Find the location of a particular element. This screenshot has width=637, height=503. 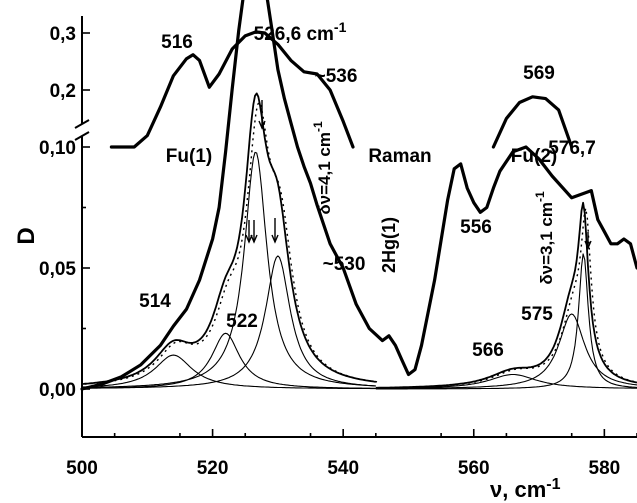

annotation-fu2: Fu(2) is located at coordinates (534, 156).